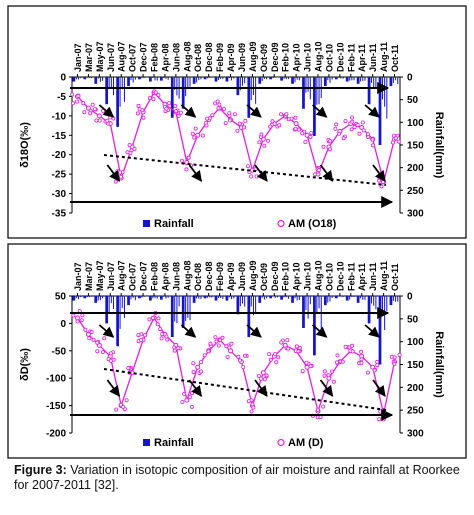  What do you see at coordinates (253, 275) in the screenshot?
I see `x-tick-label: Aug-09` at bounding box center [253, 275].